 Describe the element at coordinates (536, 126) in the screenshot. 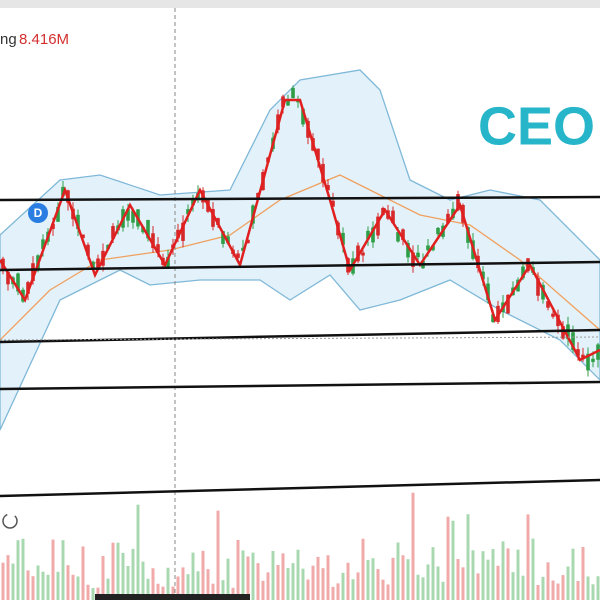

I see `watermark: CEO` at that location.